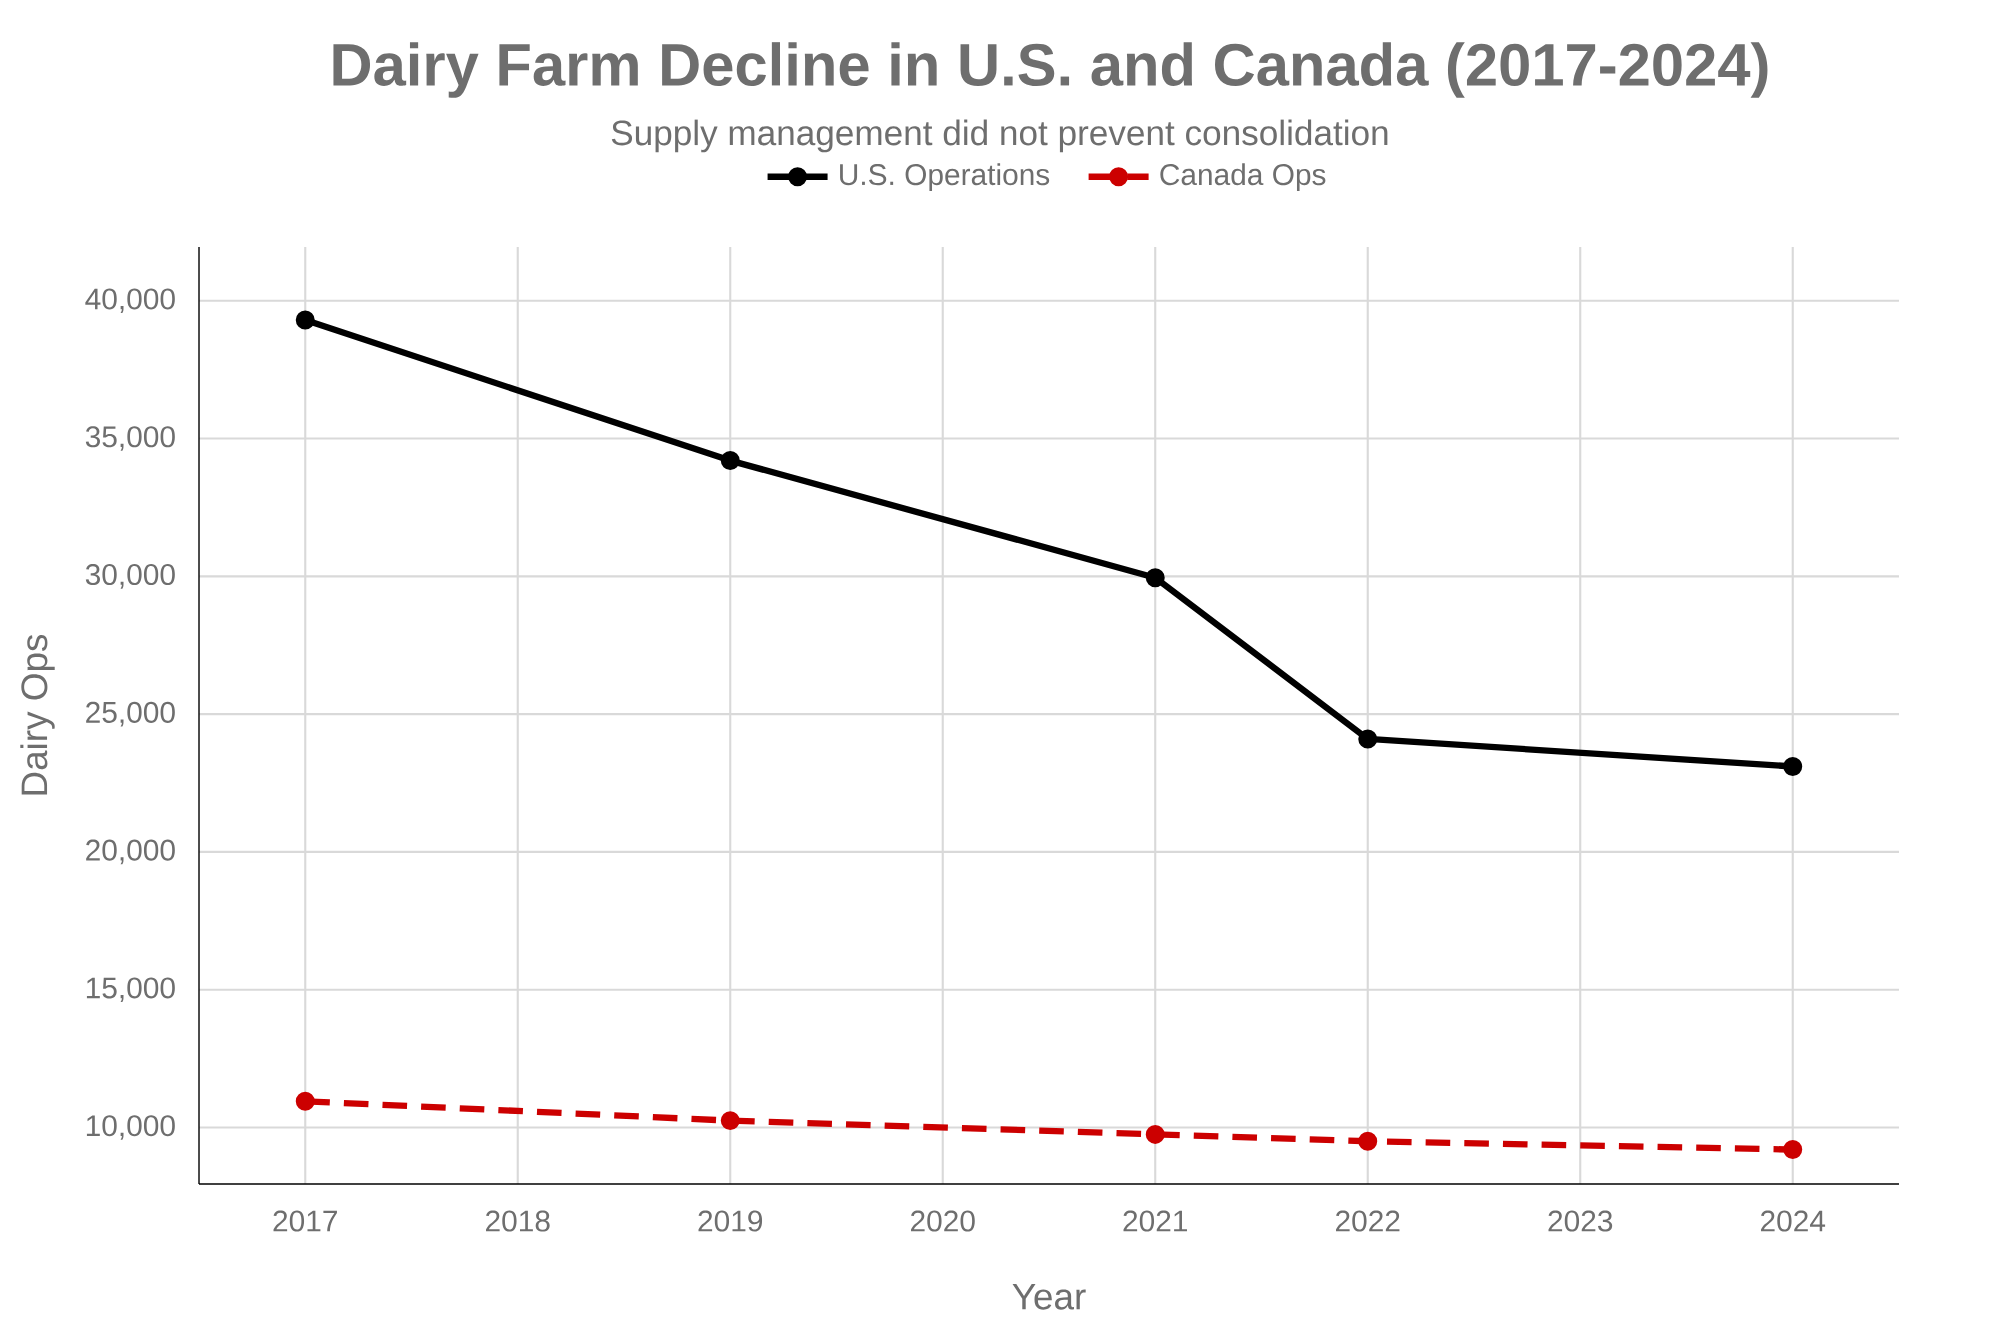  What do you see at coordinates (1793, 1221) in the screenshot?
I see `x-tick-label: 2024` at bounding box center [1793, 1221].